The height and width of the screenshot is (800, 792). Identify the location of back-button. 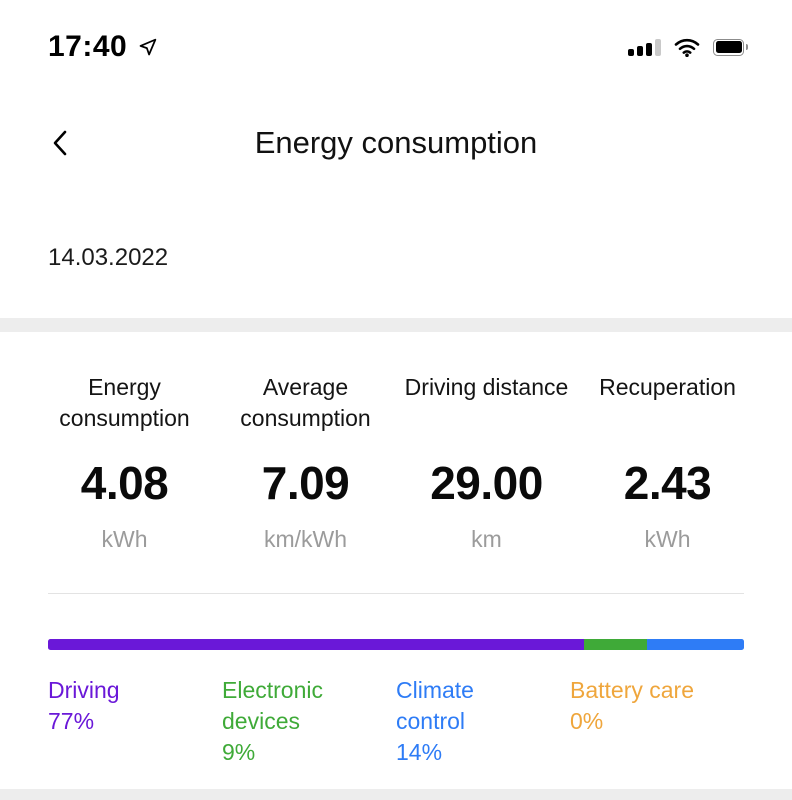
(60, 143).